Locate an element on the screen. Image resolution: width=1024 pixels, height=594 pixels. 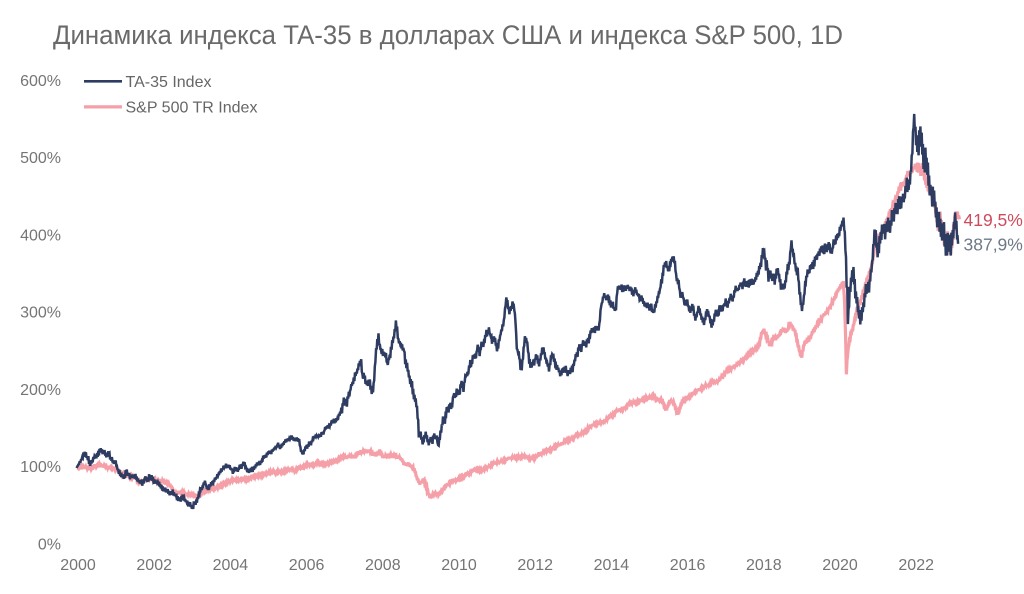
svg-text: 387,9% is located at coordinates (993, 245).